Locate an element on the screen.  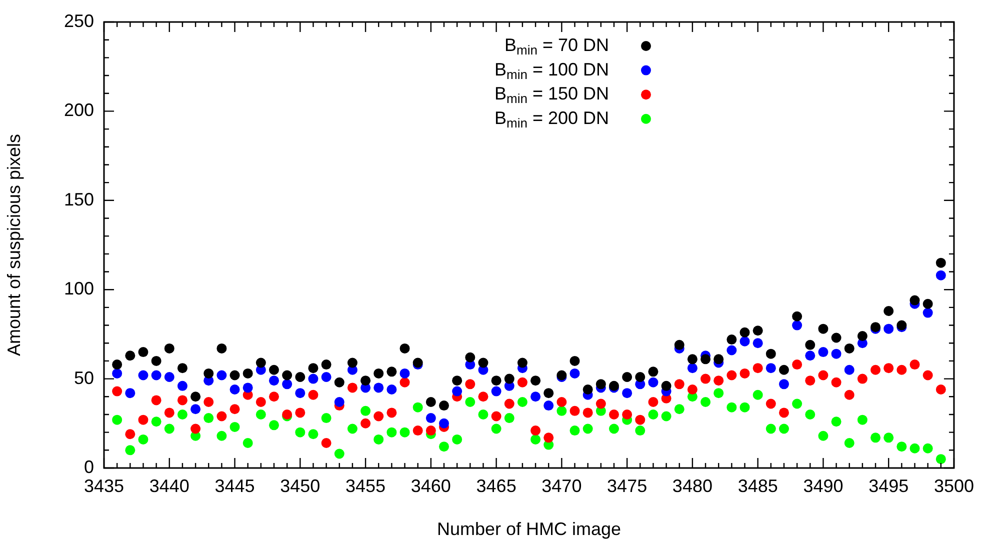
x-tick-label: 3455 is located at coordinates (366, 486).